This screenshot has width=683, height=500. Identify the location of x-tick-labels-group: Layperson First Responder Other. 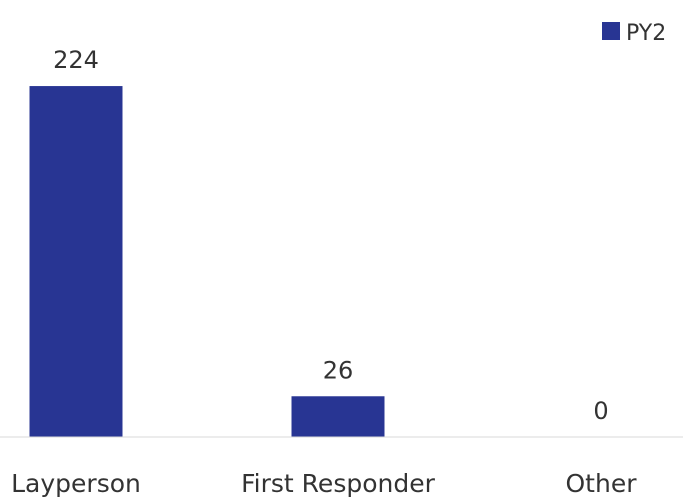
(324, 483).